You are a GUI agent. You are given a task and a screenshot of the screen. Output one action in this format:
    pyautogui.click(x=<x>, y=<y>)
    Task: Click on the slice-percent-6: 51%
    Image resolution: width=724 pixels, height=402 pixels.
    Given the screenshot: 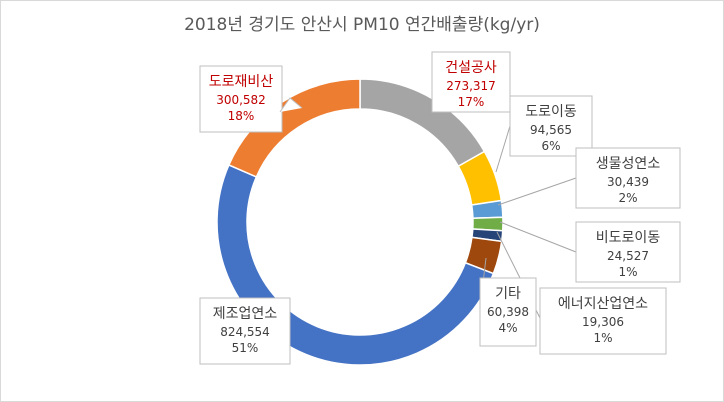 What is the action you would take?
    pyautogui.click(x=245, y=348)
    